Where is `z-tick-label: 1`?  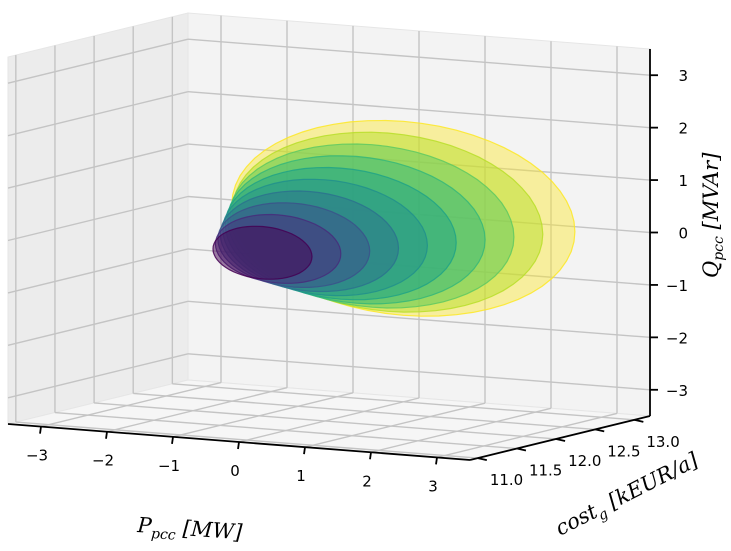
z-tick-label: 1 is located at coordinates (683, 181).